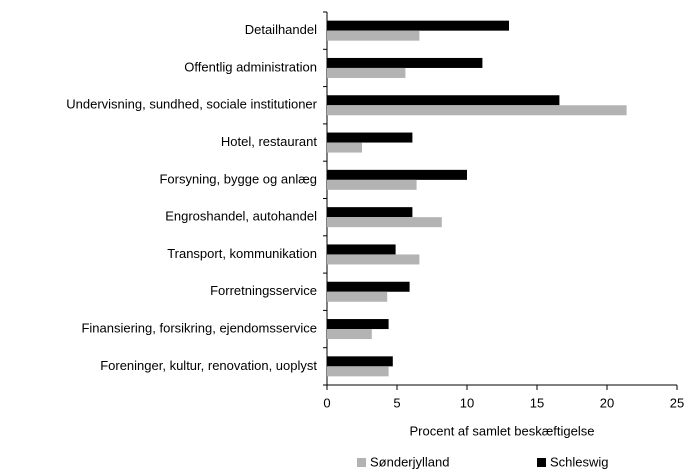  What do you see at coordinates (537, 402) in the screenshot?
I see `x-tick-label: 15` at bounding box center [537, 402].